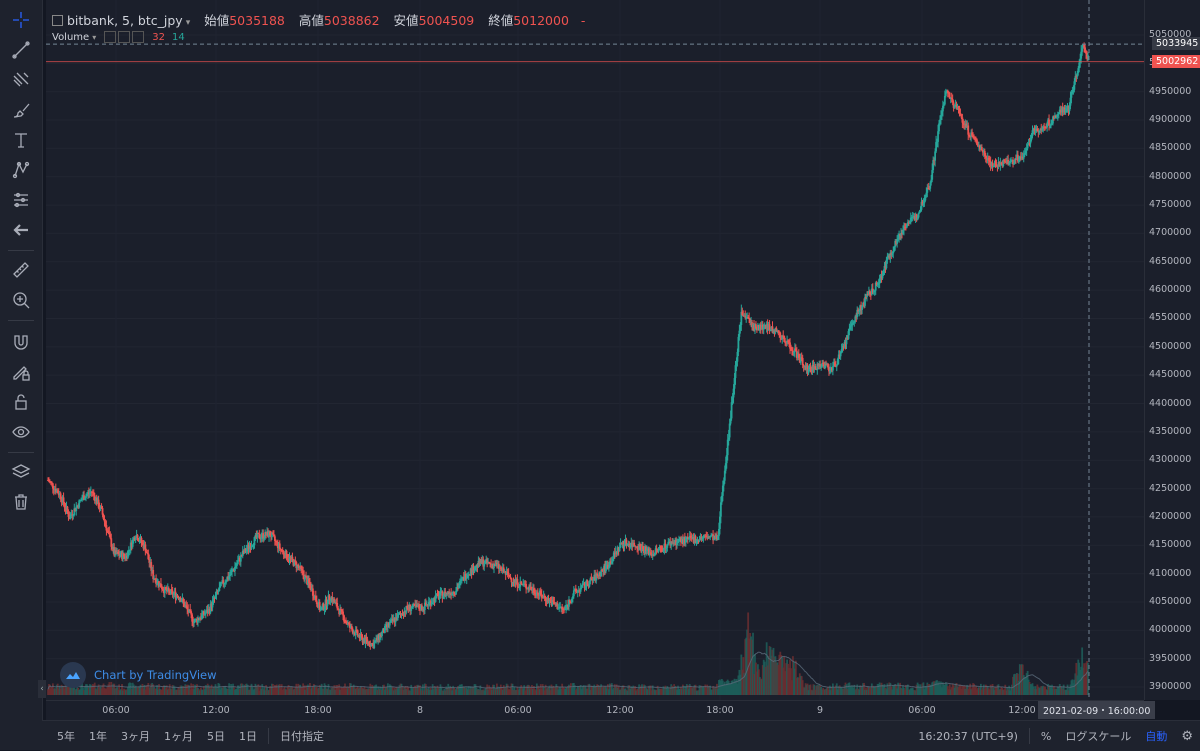 The image size is (1200, 751). I want to click on range-1d-button: 1日, so click(248, 736).